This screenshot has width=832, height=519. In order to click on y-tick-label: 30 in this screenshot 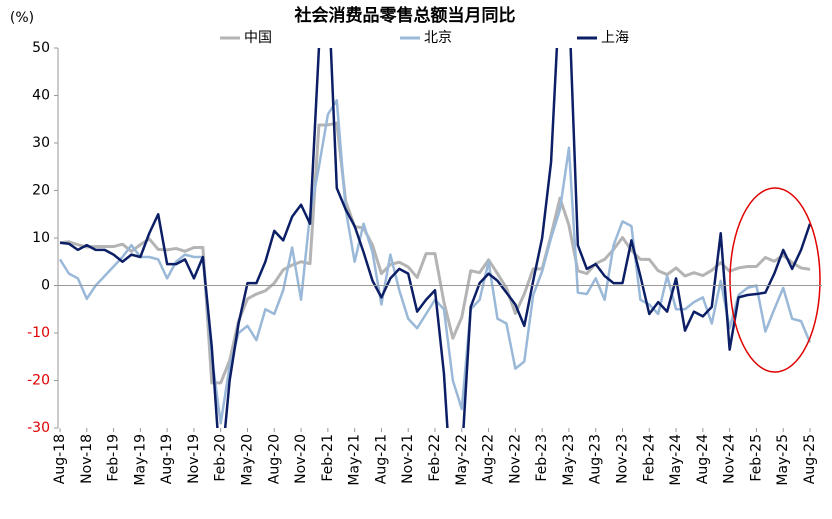, I will do `click(41, 143)`.